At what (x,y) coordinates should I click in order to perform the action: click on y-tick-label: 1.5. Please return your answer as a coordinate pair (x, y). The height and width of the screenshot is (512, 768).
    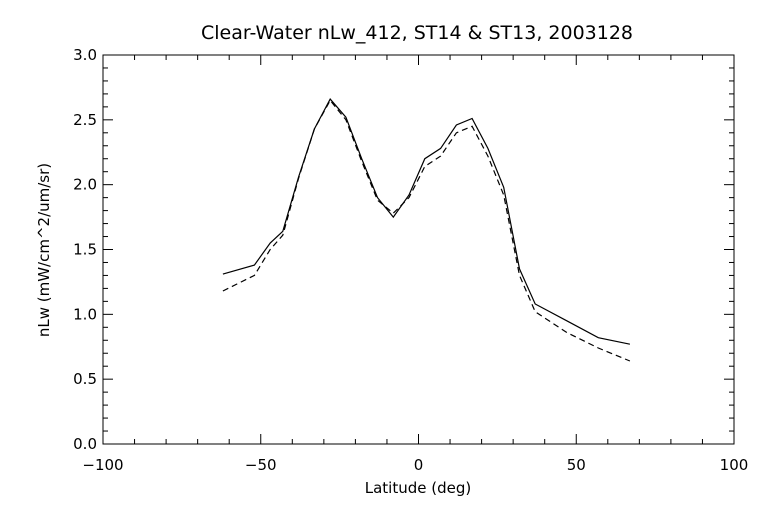
    Looking at the image, I should click on (85, 250).